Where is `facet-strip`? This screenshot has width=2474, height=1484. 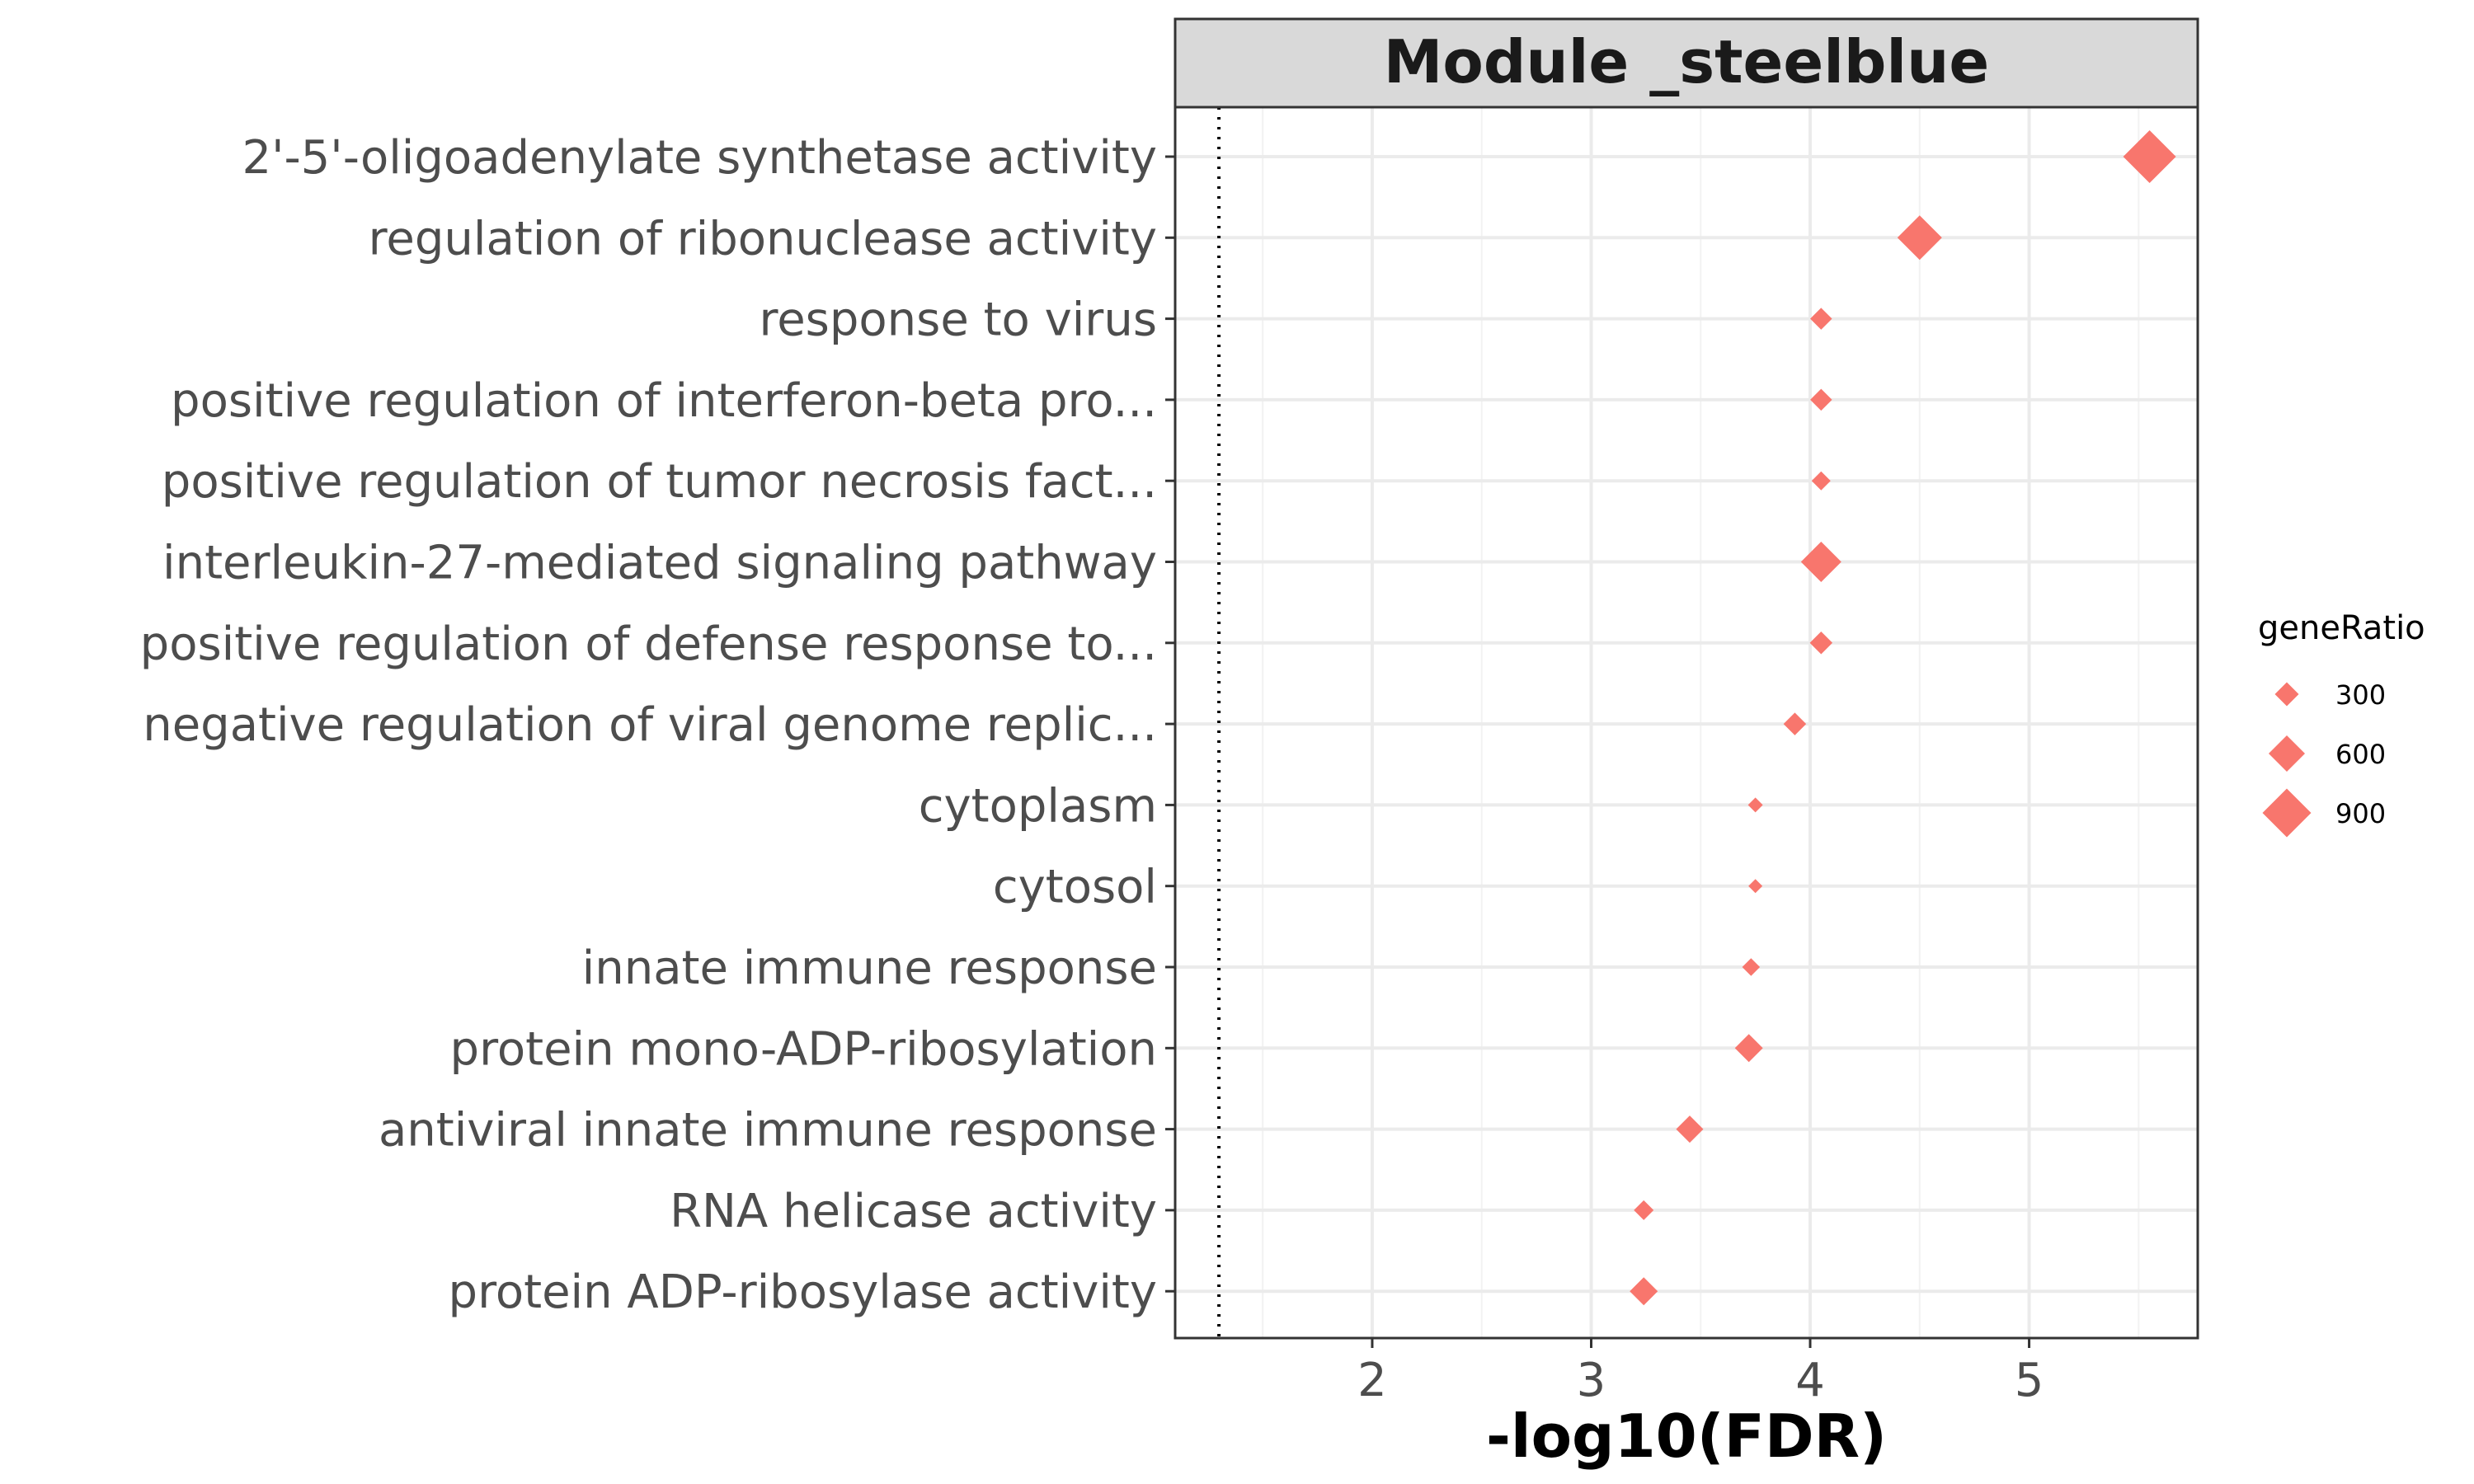
facet-strip is located at coordinates (1686, 63).